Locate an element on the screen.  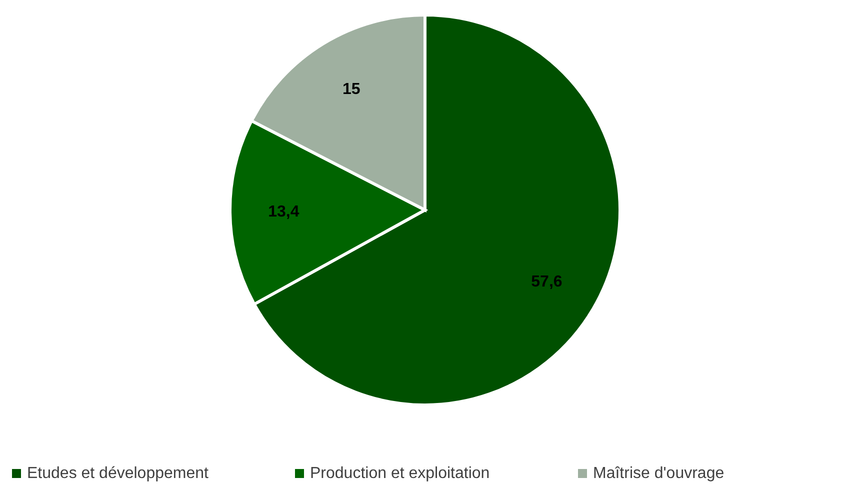
legend-label: Production et exploitation is located at coordinates (400, 473).